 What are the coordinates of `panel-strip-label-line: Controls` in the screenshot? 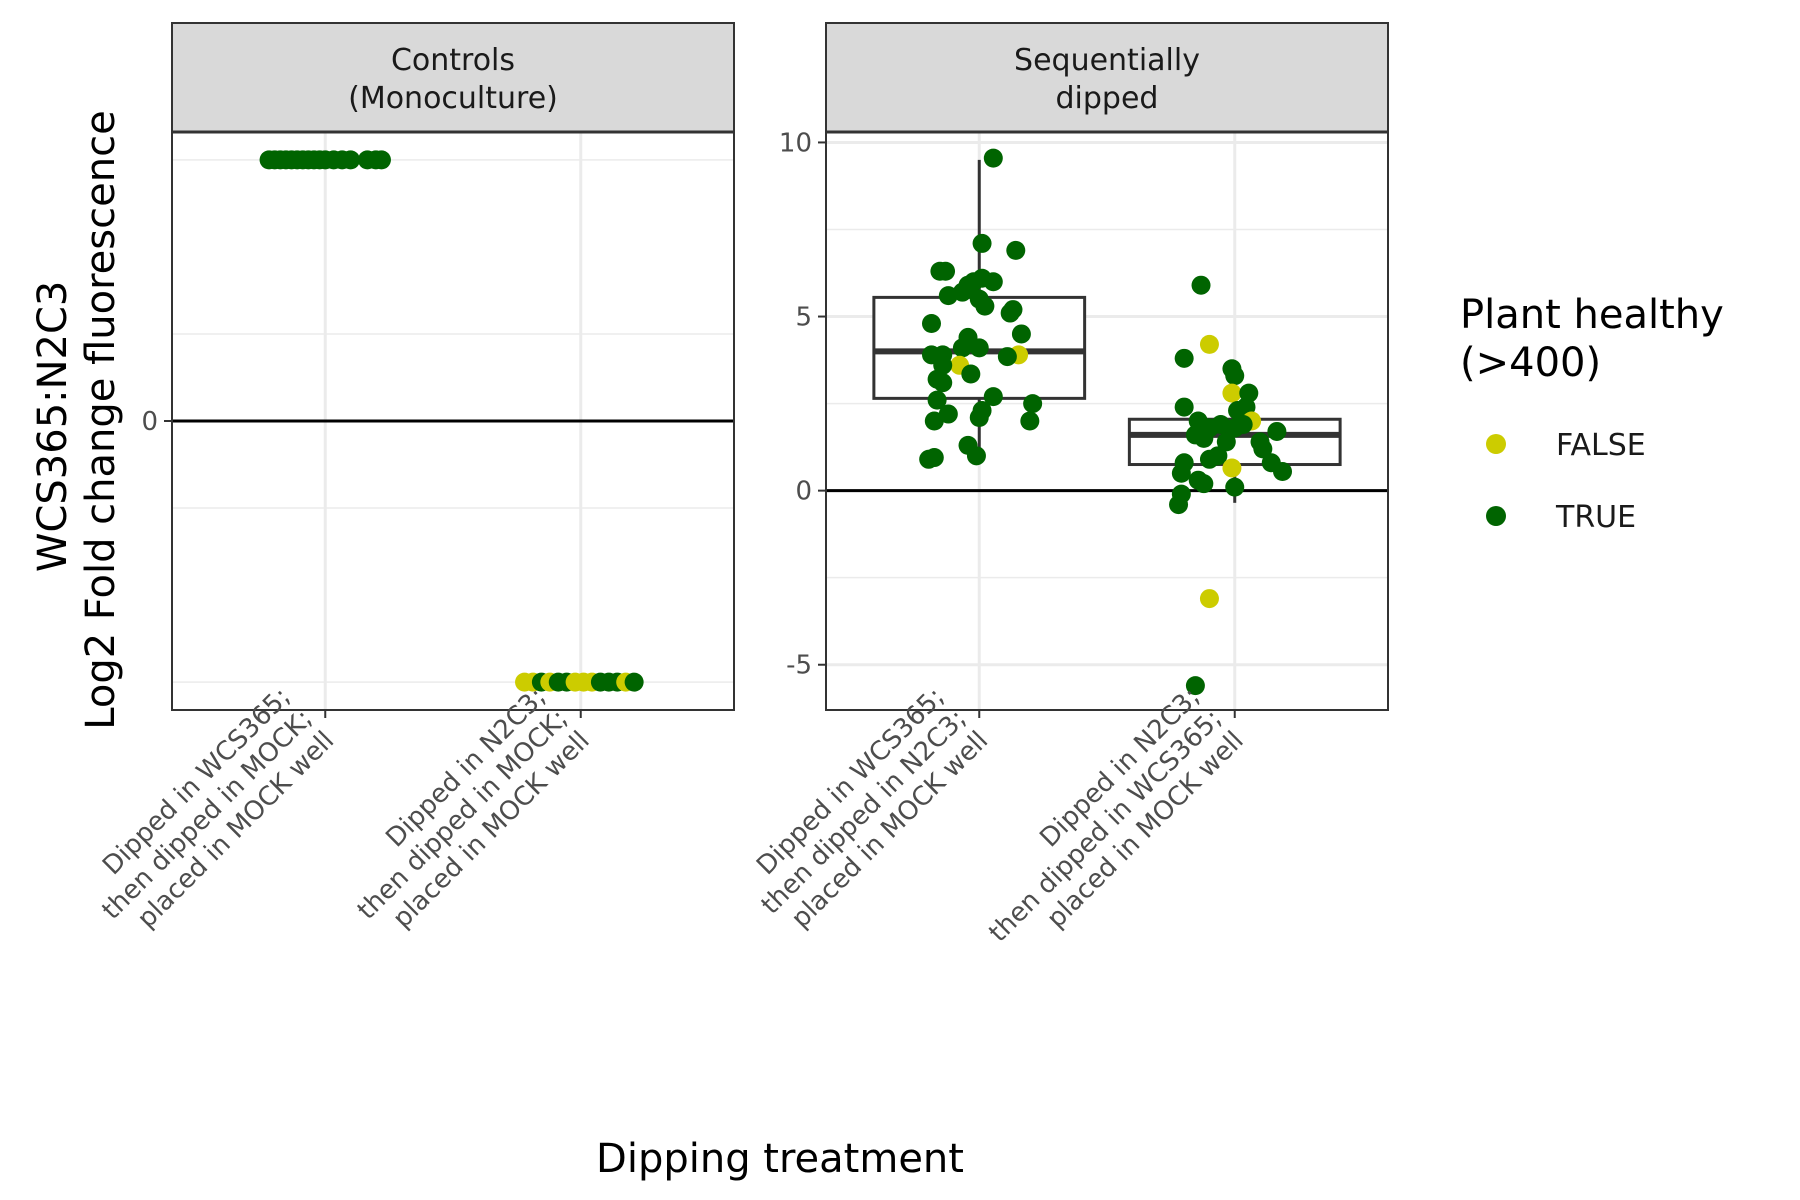 It's located at (453, 60).